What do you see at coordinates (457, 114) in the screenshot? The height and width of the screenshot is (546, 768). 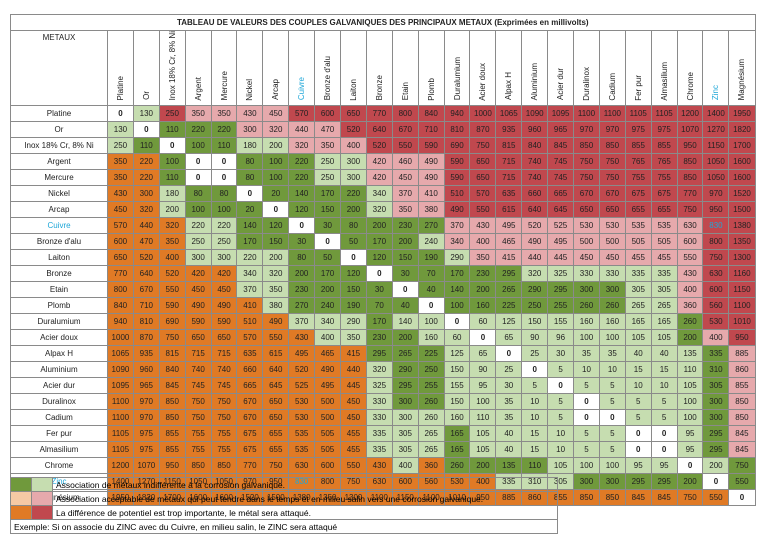 I see `value-cell: 940` at bounding box center [457, 114].